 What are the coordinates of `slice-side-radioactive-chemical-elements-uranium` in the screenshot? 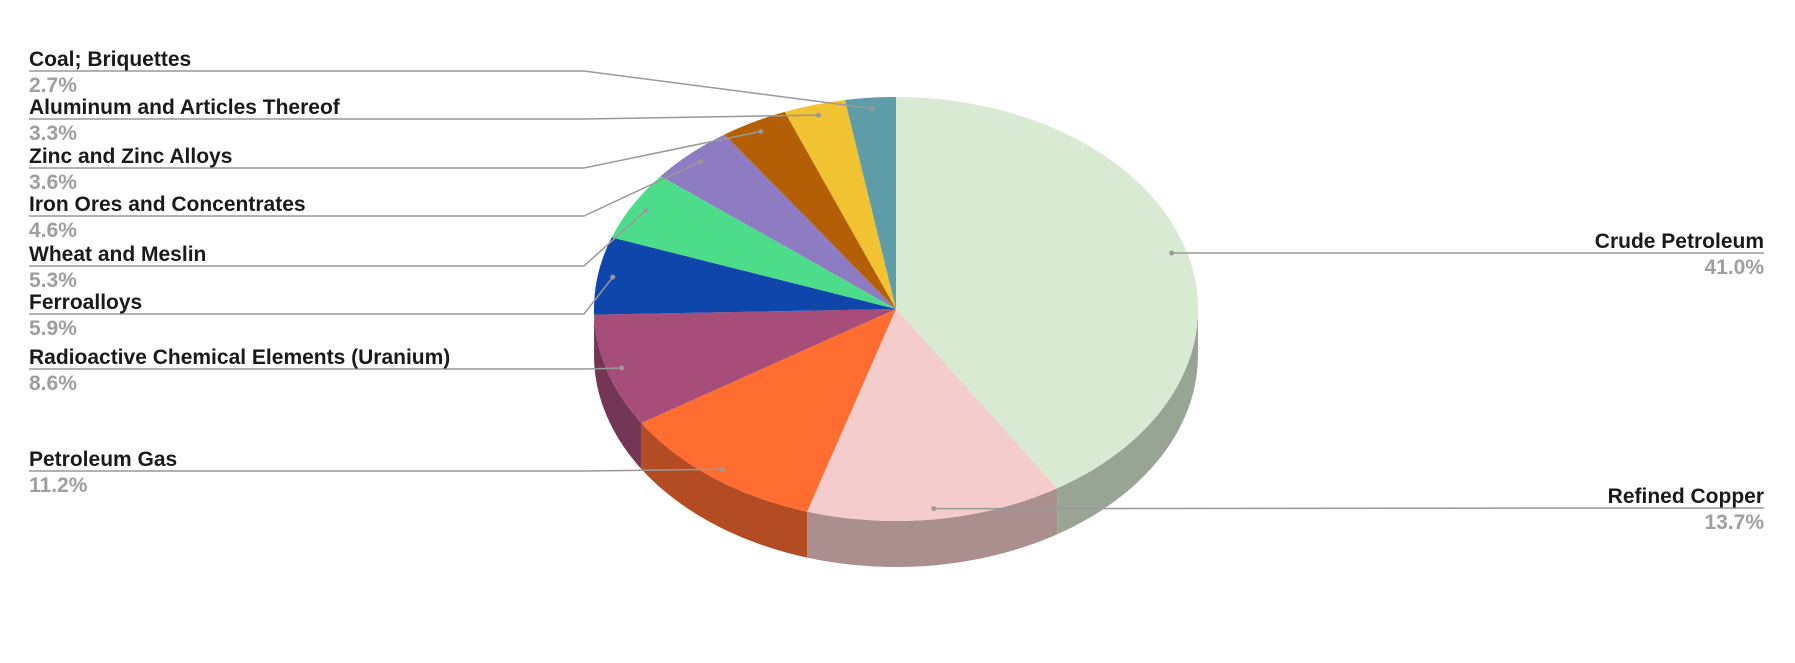 It's located at (618, 391).